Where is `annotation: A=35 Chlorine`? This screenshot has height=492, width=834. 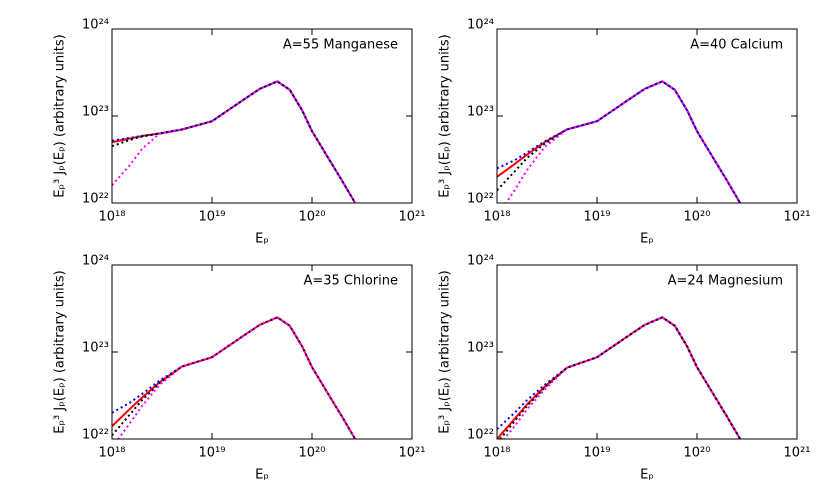 annotation: A=35 Chlorine is located at coordinates (350, 281).